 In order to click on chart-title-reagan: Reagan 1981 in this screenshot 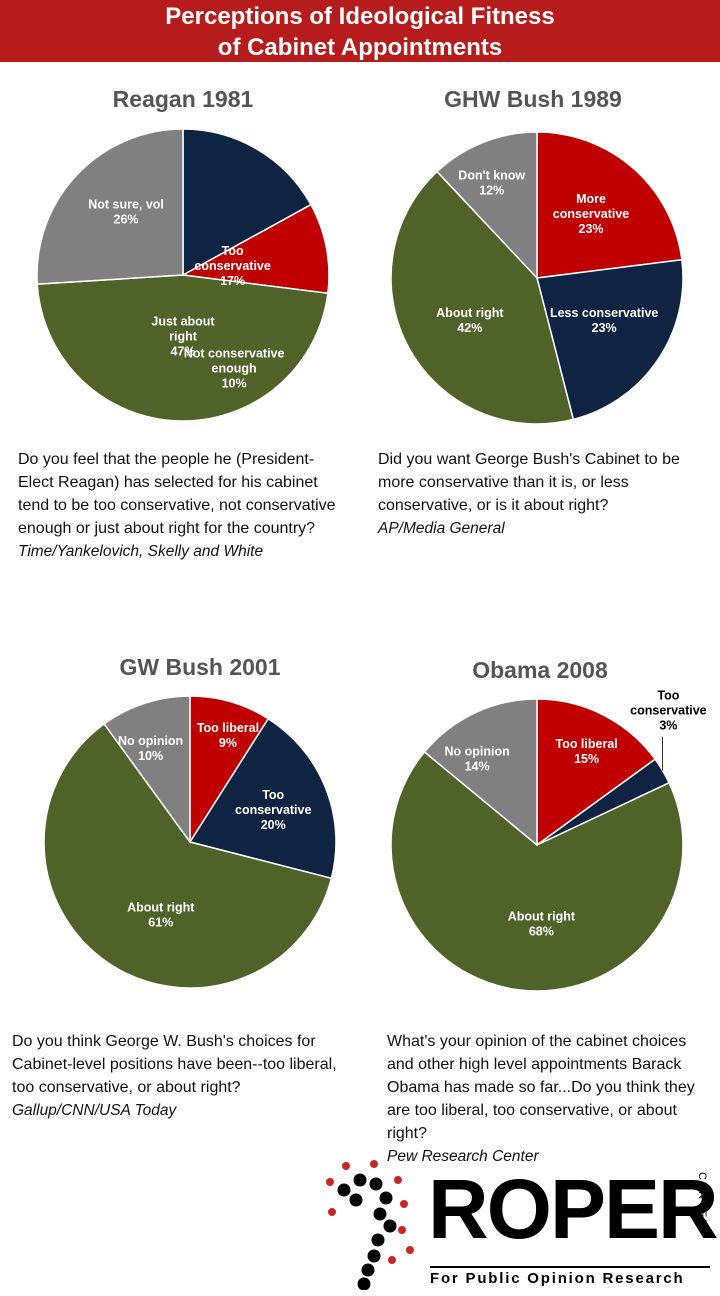, I will do `click(183, 99)`.